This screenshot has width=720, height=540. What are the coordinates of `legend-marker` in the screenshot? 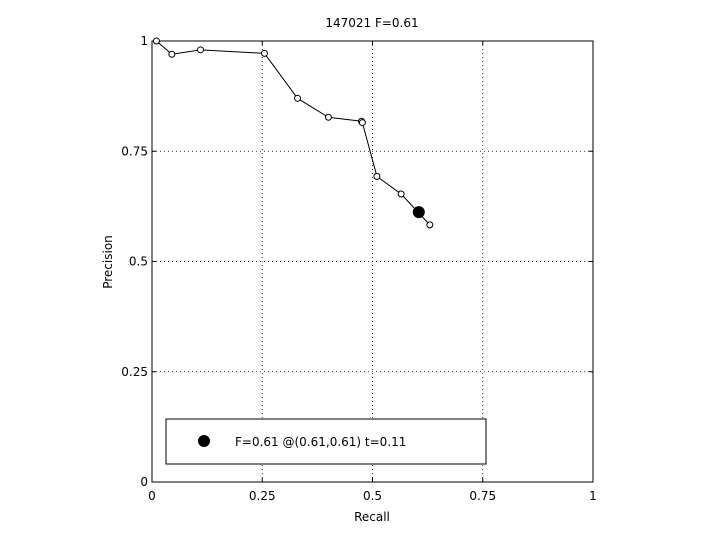 It's located at (204, 441).